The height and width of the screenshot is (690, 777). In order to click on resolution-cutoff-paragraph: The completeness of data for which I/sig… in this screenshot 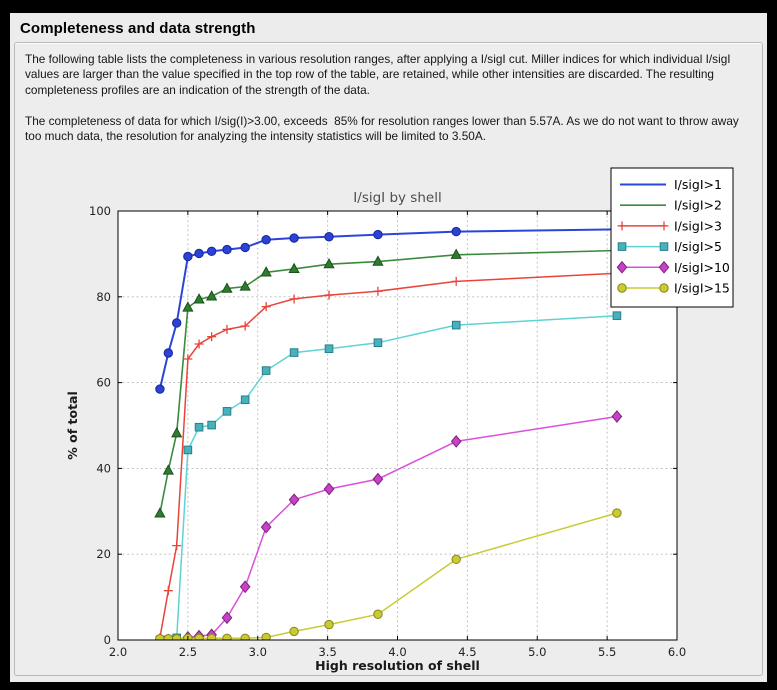, I will do `click(384, 129)`.